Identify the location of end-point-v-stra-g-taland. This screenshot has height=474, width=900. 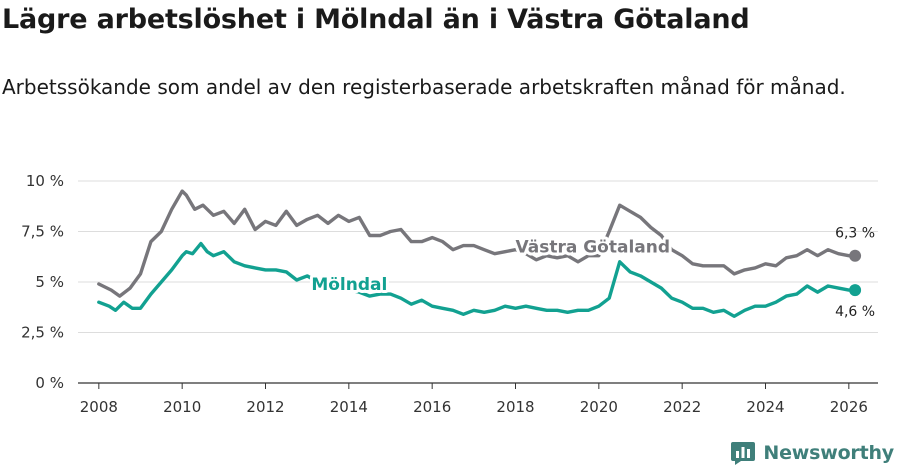
(855, 255).